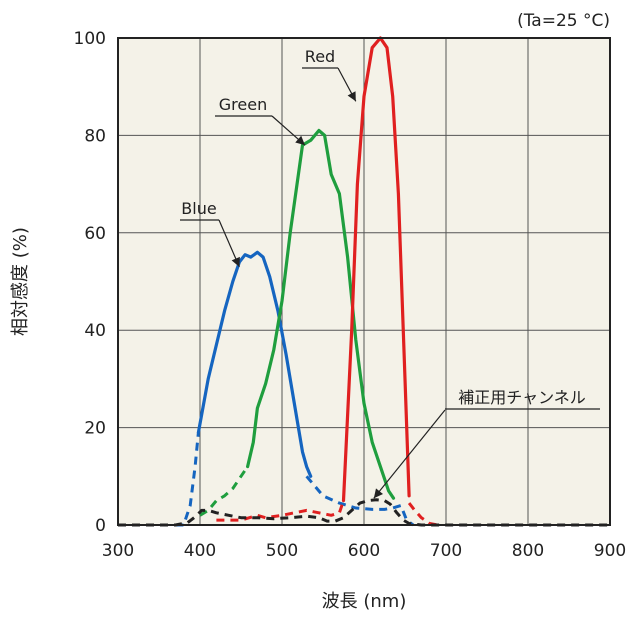 The height and width of the screenshot is (623, 628). Describe the element at coordinates (243, 104) in the screenshot. I see `annotation-label: Green` at that location.